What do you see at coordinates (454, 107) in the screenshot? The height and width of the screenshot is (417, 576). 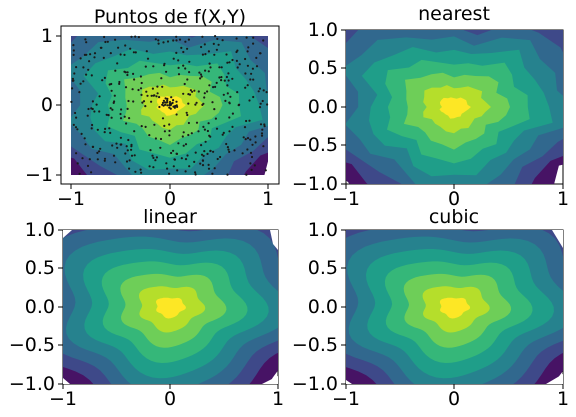 I see `contour-fill-nearest` at bounding box center [454, 107].